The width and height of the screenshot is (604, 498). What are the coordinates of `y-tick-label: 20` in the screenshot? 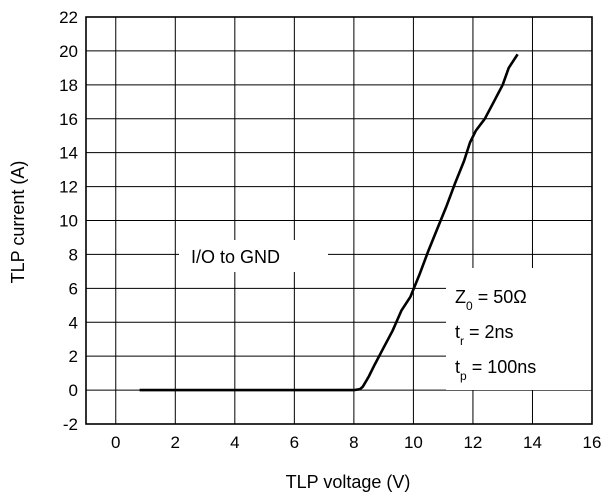 It's located at (68, 51).